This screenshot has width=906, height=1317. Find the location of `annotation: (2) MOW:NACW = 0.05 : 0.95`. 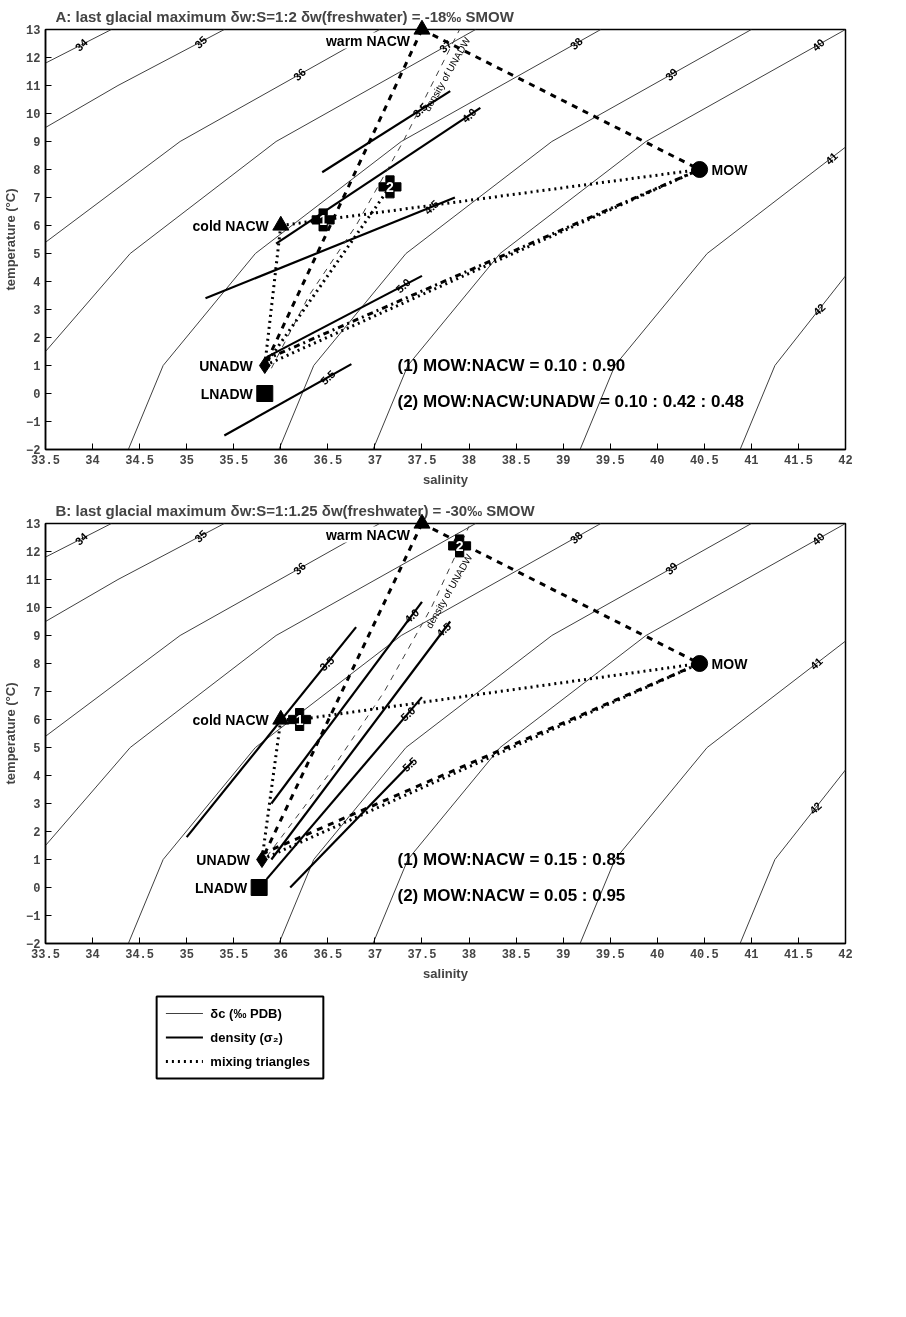

annotation: (2) MOW:NACW = 0.05 : 0.95 is located at coordinates (511, 895).